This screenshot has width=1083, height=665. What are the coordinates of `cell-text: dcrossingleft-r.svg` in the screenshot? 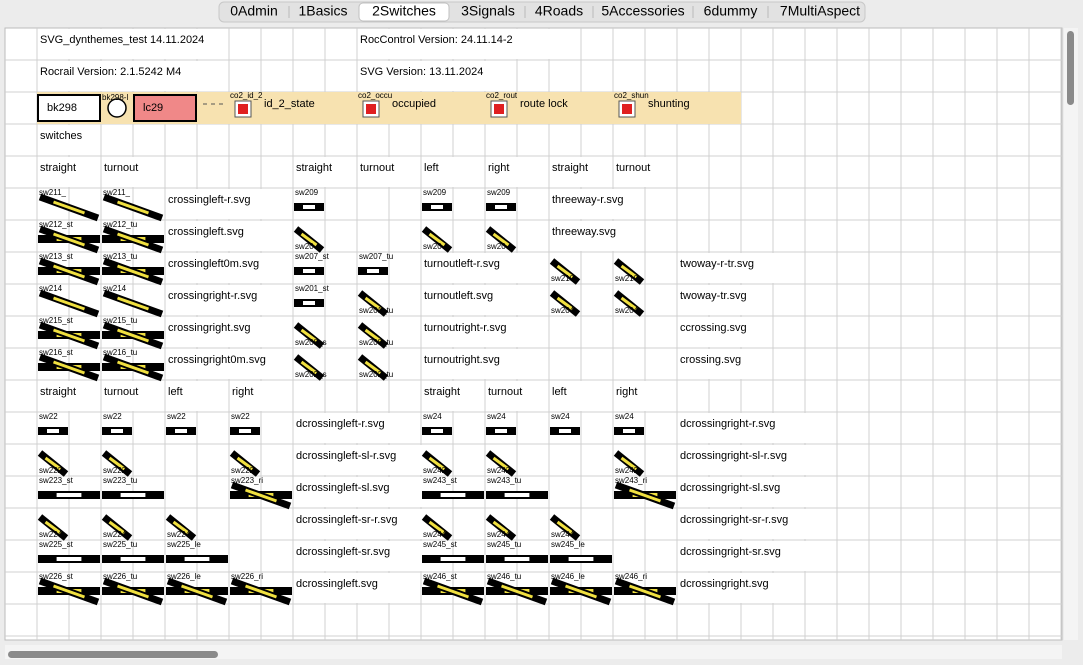 It's located at (340, 424).